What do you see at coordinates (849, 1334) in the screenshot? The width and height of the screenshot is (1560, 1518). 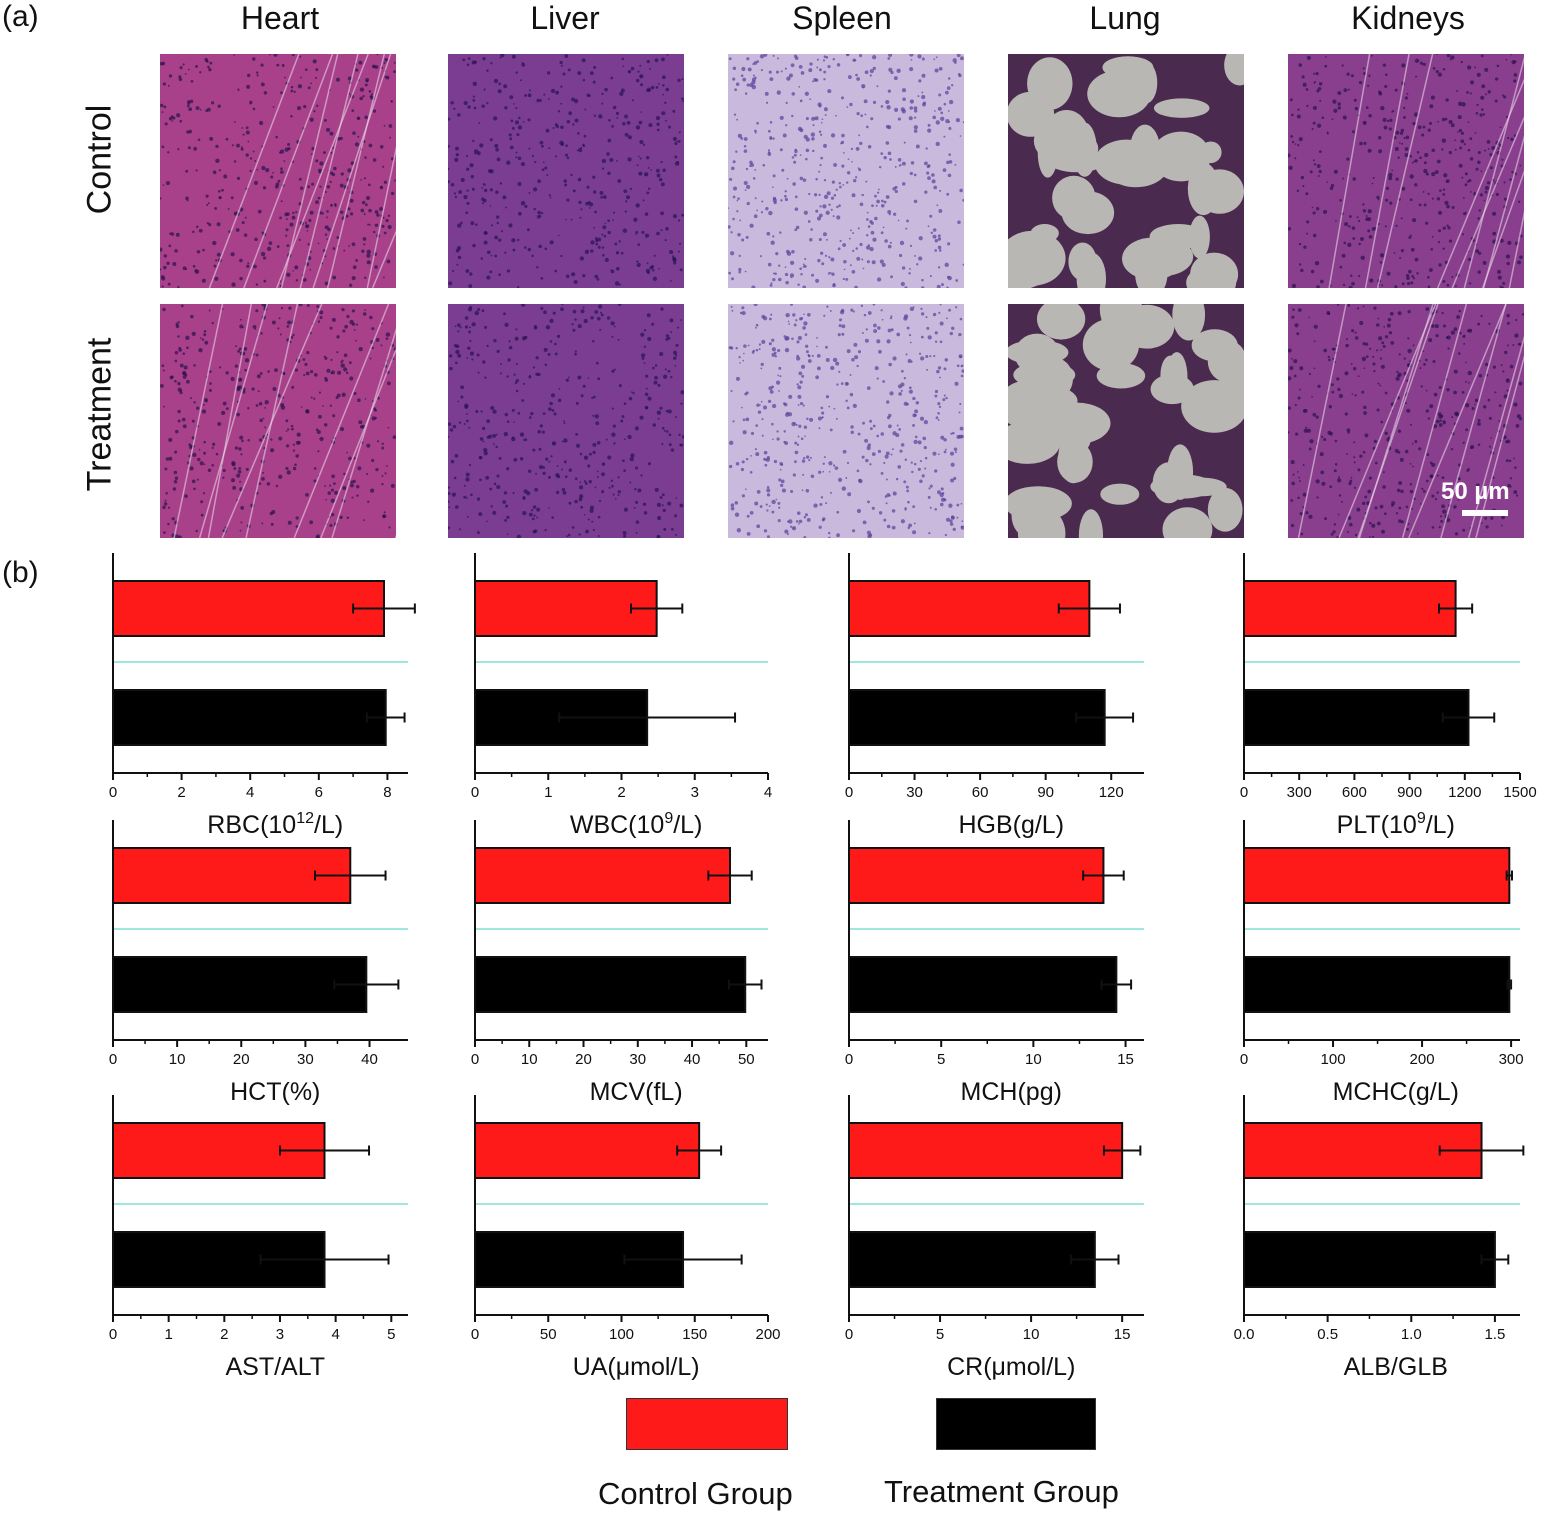 I see `crmoll-tick-label: 0` at bounding box center [849, 1334].